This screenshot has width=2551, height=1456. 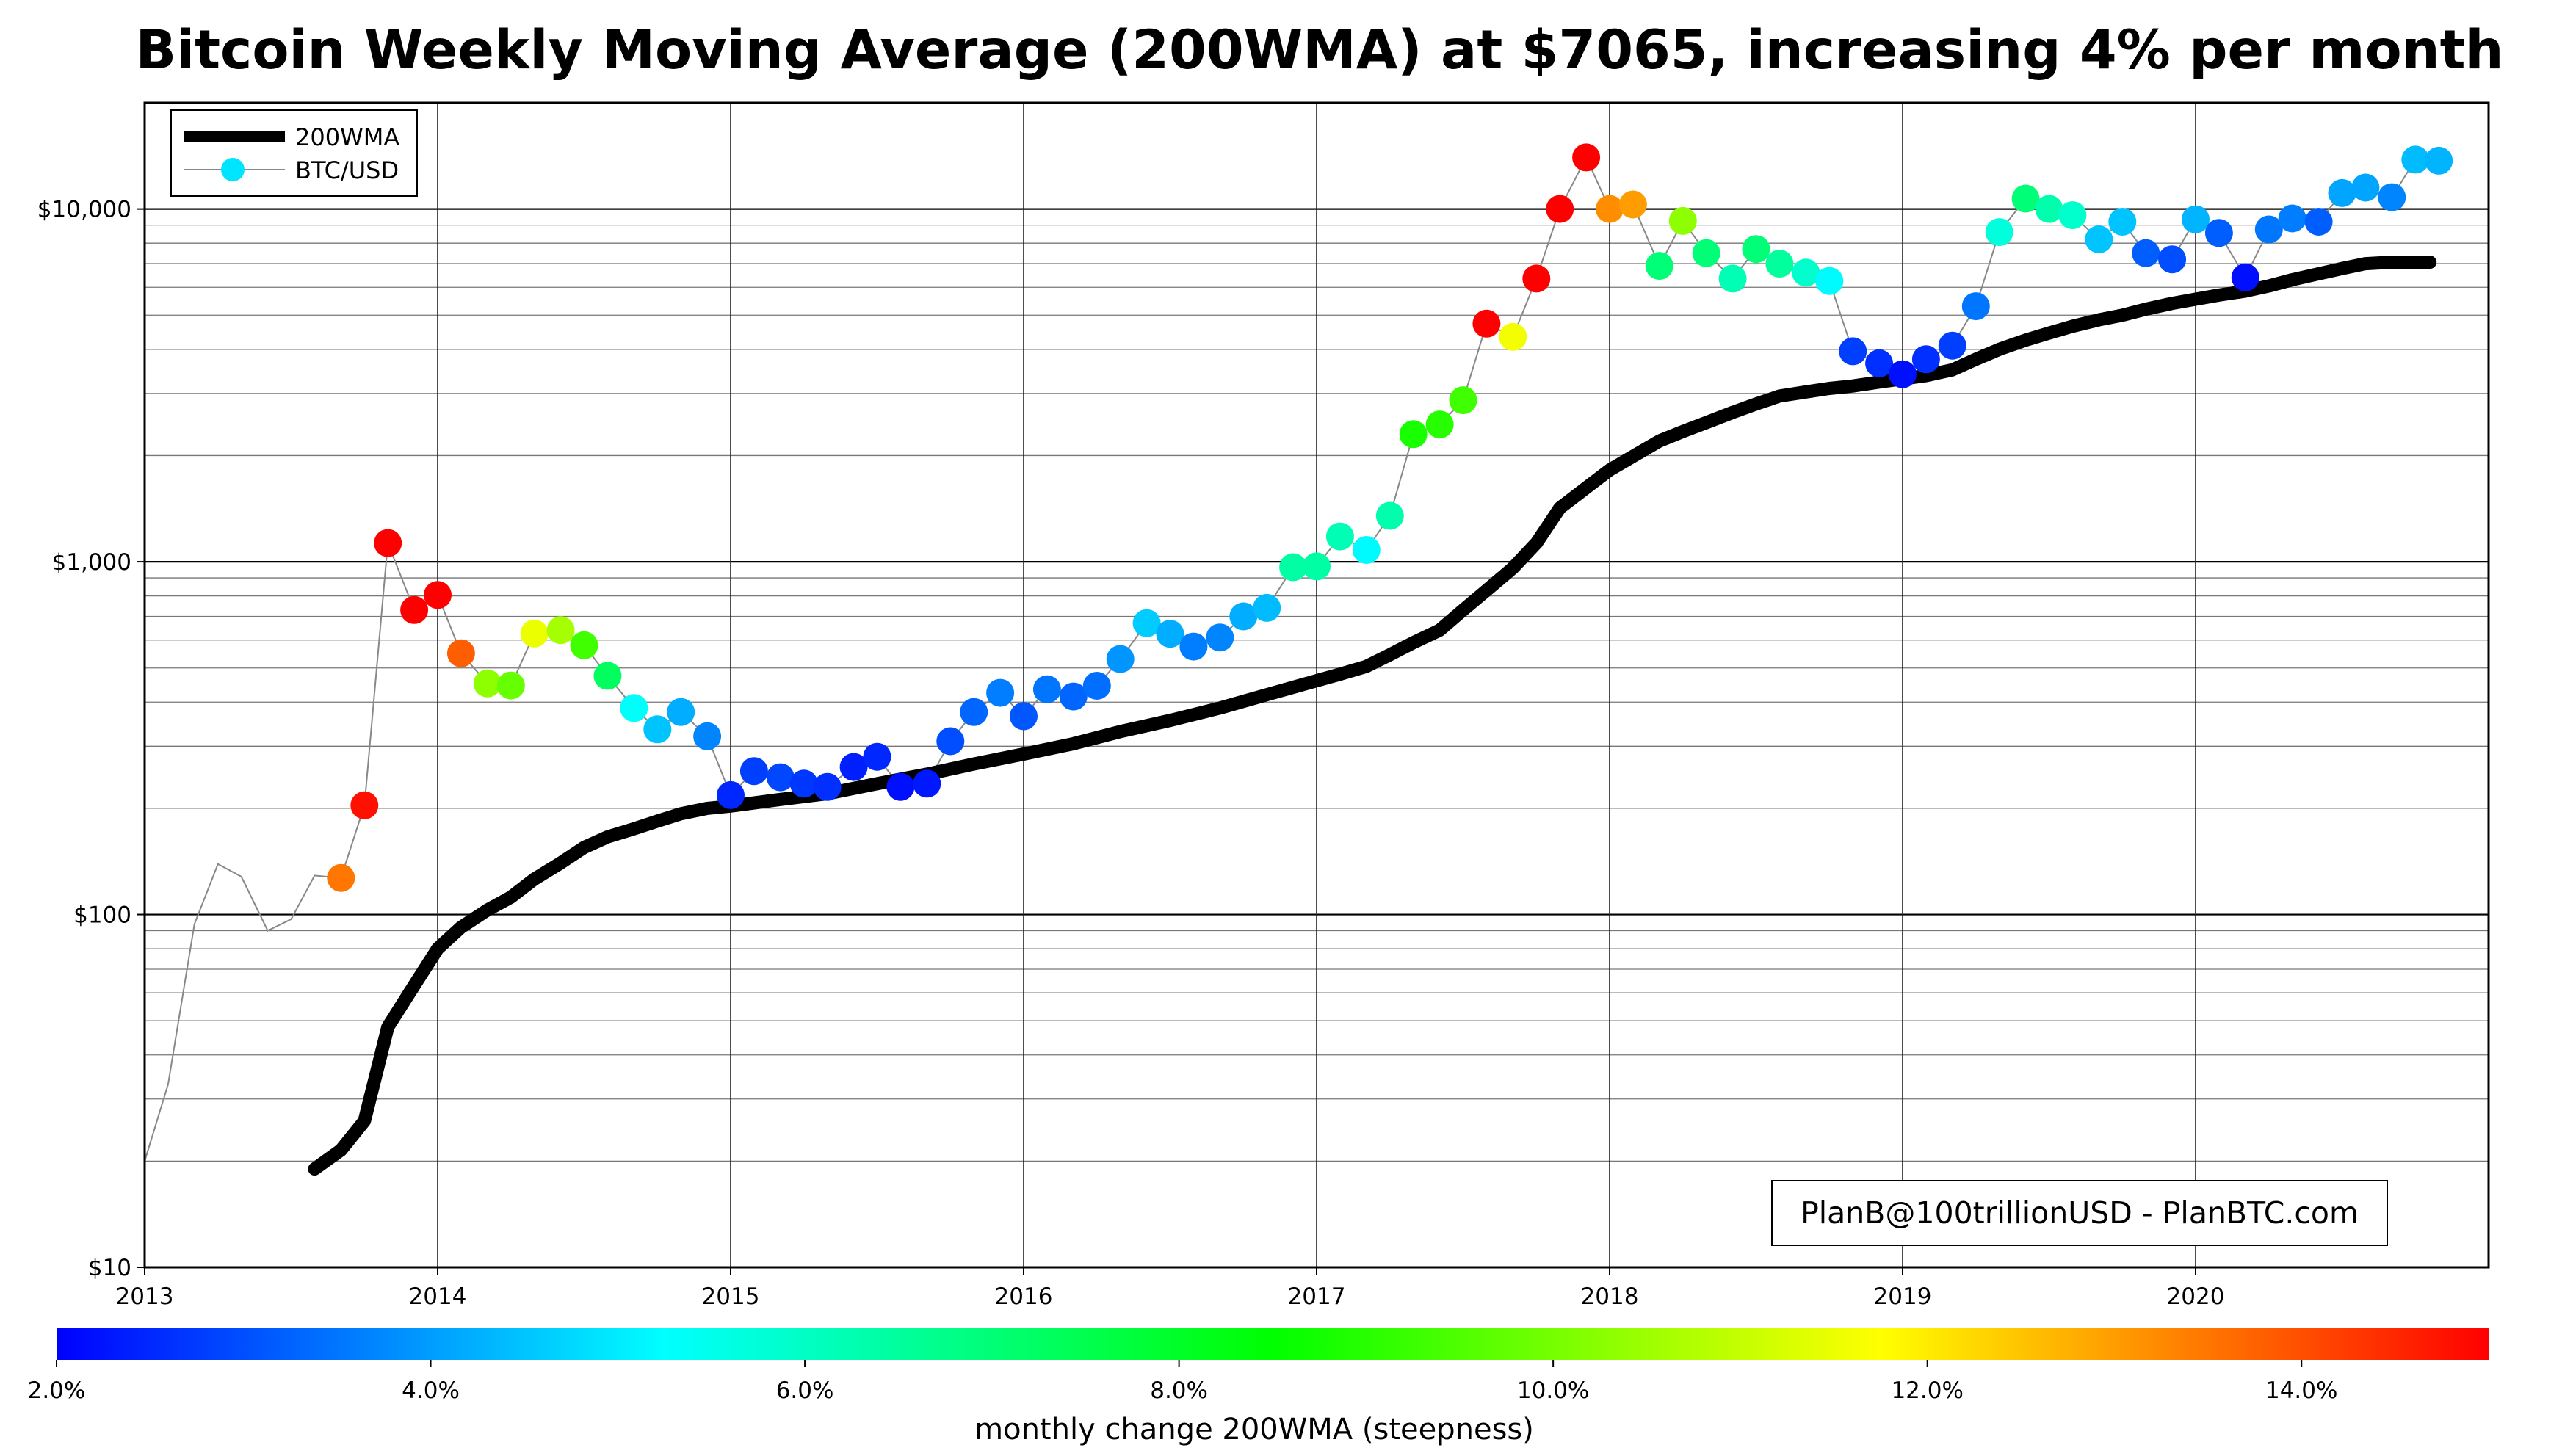 What do you see at coordinates (109, 1268) in the screenshot?
I see `y-tick-label: $10` at bounding box center [109, 1268].